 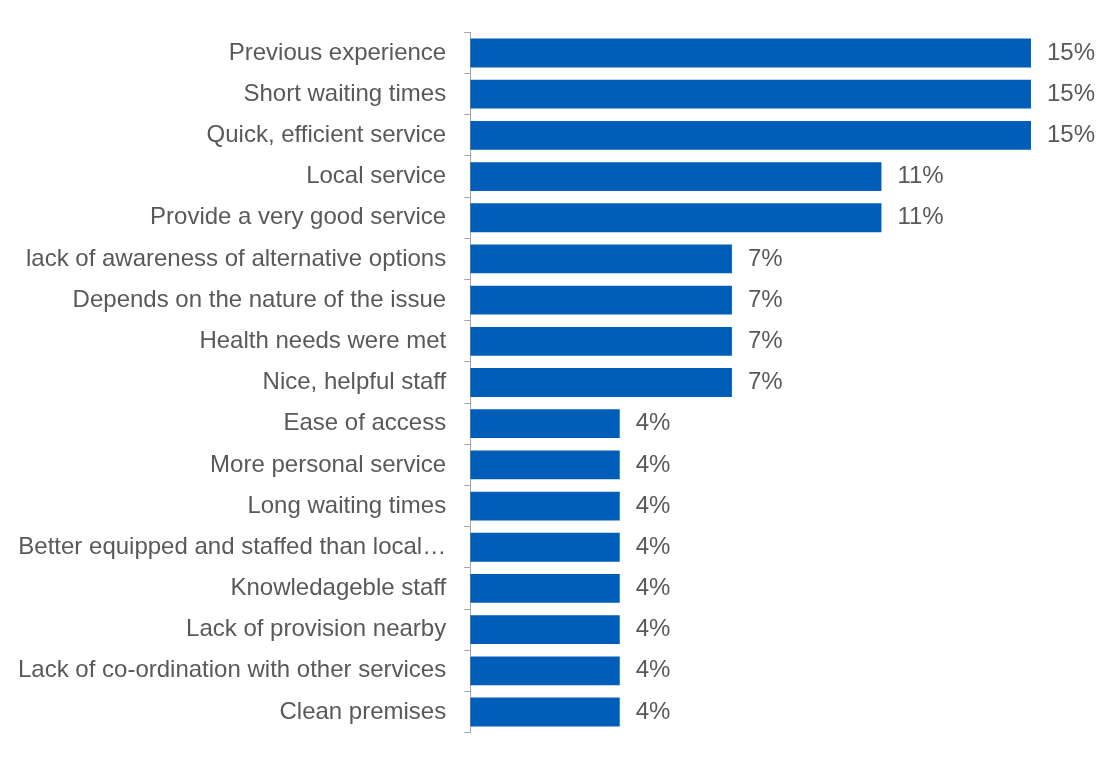 What do you see at coordinates (298, 216) in the screenshot?
I see `y-tick-label: Provide a very good service` at bounding box center [298, 216].